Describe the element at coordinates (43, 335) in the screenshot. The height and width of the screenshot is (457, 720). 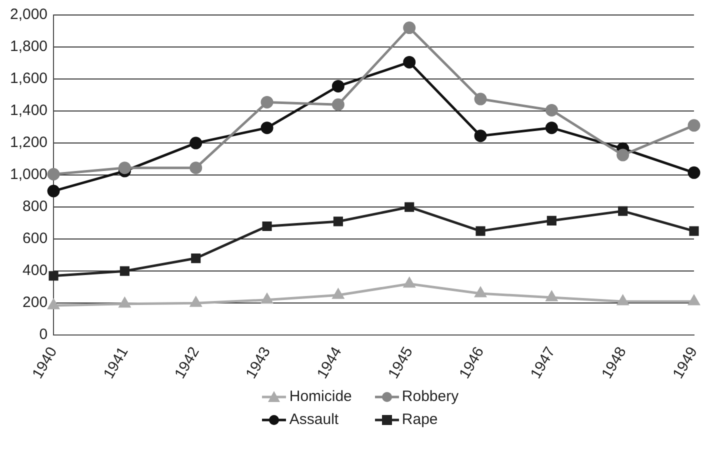
I see `y-tick-label: 0` at that location.